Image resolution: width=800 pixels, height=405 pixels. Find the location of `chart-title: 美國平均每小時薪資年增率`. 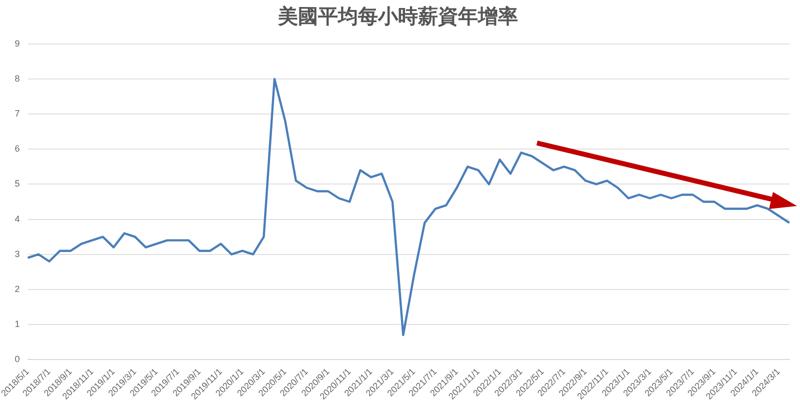

chart-title: 美國平均每小時薪資年增率 is located at coordinates (397, 16).